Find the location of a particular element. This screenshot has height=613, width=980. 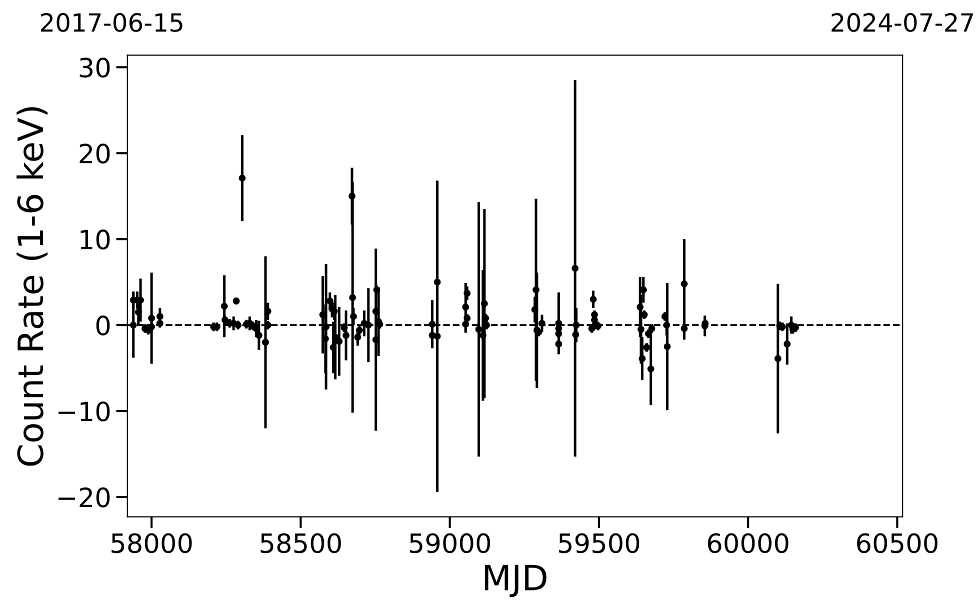

x-tick-label: 60000 is located at coordinates (748, 543).